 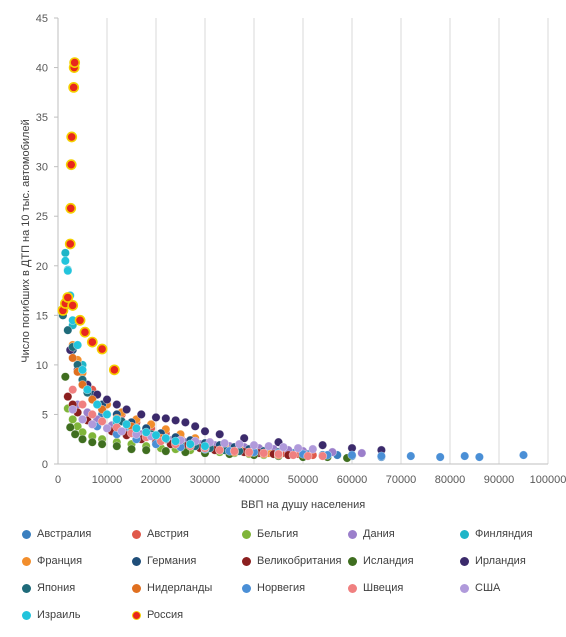 I want to click on legend-label: Великобритания, so click(x=299, y=561).